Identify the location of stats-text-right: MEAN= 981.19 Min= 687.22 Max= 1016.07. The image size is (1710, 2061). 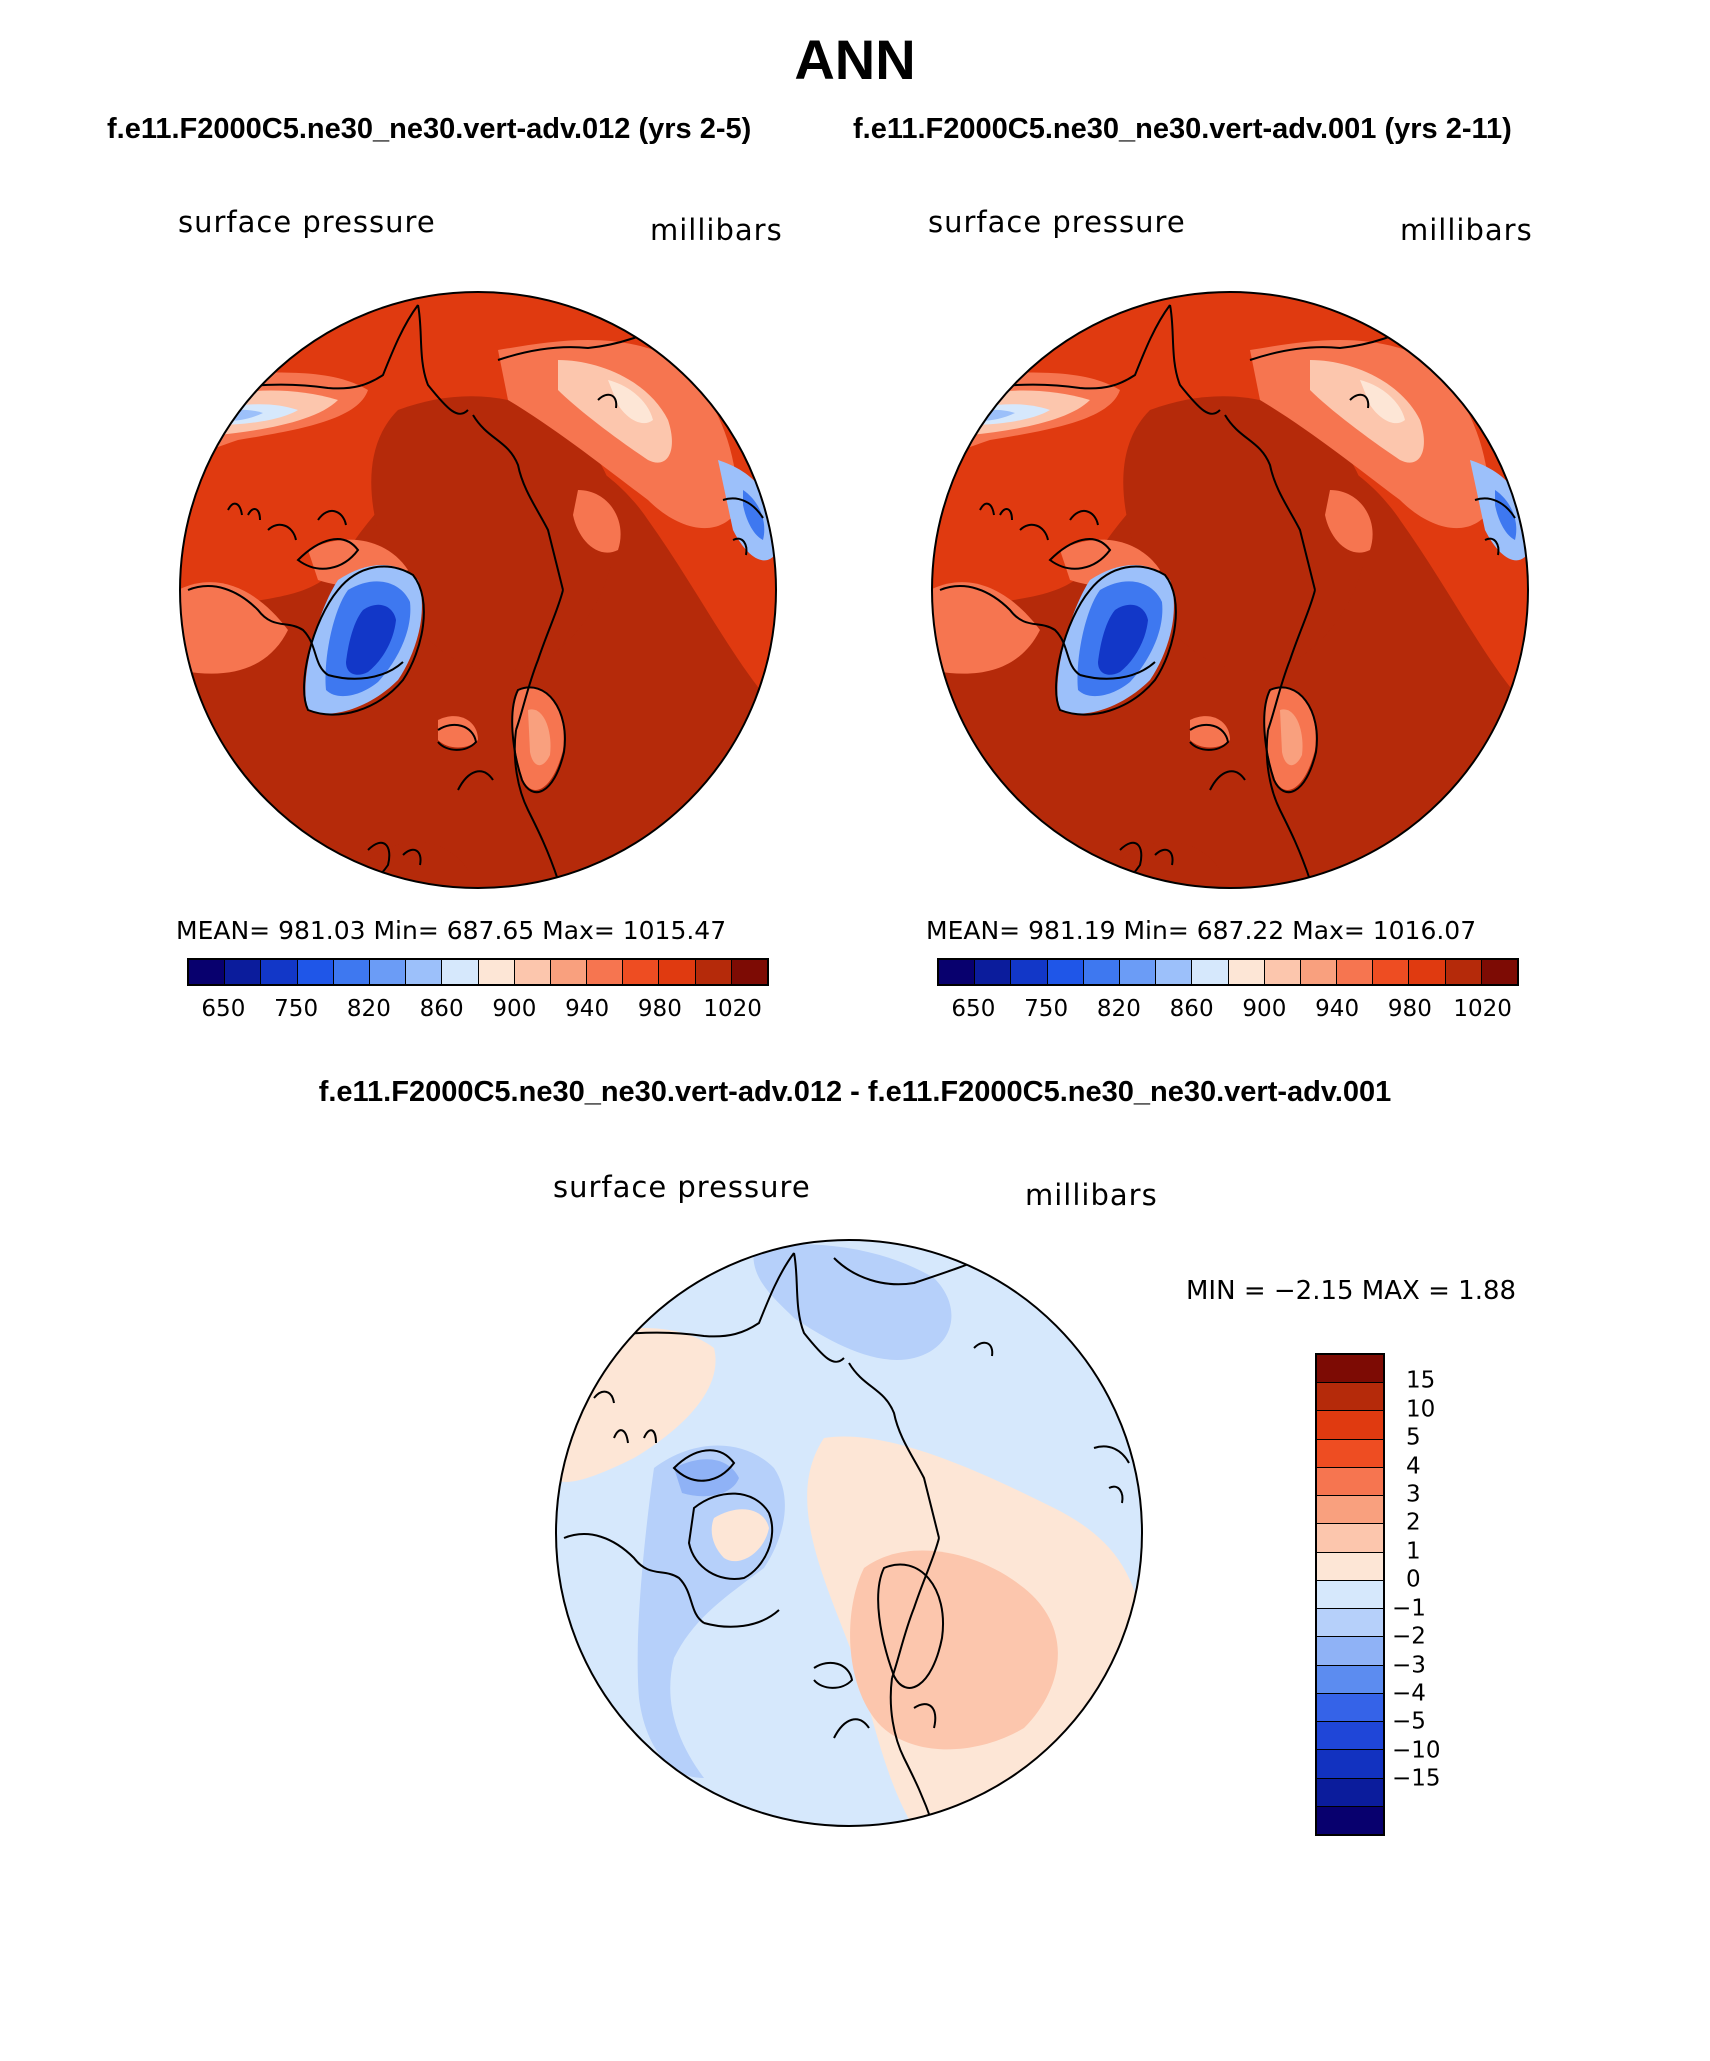
(1201, 930).